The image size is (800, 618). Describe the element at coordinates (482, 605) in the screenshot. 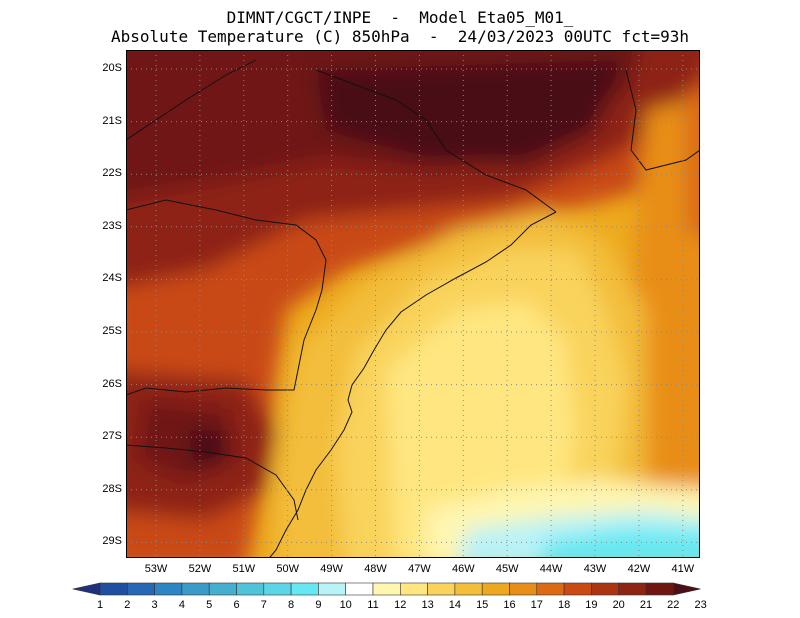

I see `colorbar-label: 15` at that location.